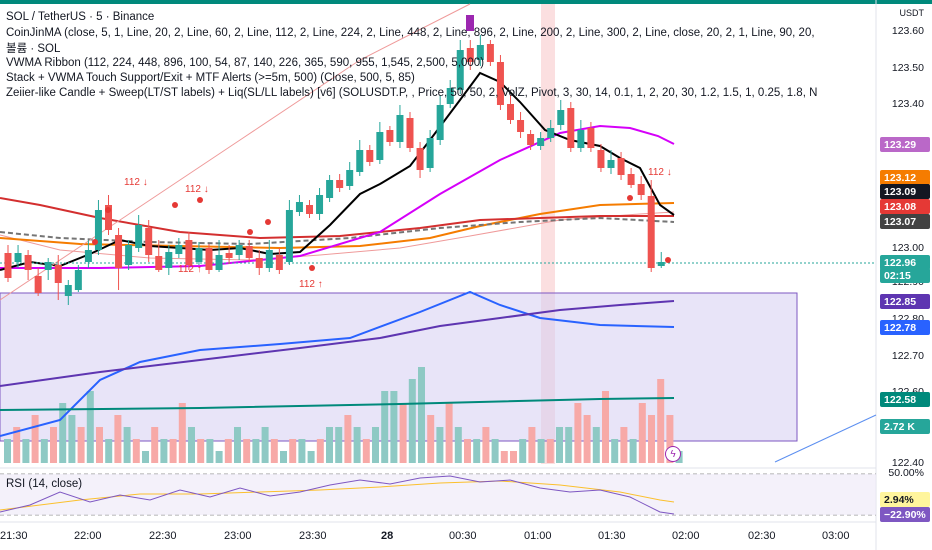 This screenshot has height=550, width=932. Describe the element at coordinates (33, 49) in the screenshot. I see `legend-volume: 볼륨 · SOL` at that location.